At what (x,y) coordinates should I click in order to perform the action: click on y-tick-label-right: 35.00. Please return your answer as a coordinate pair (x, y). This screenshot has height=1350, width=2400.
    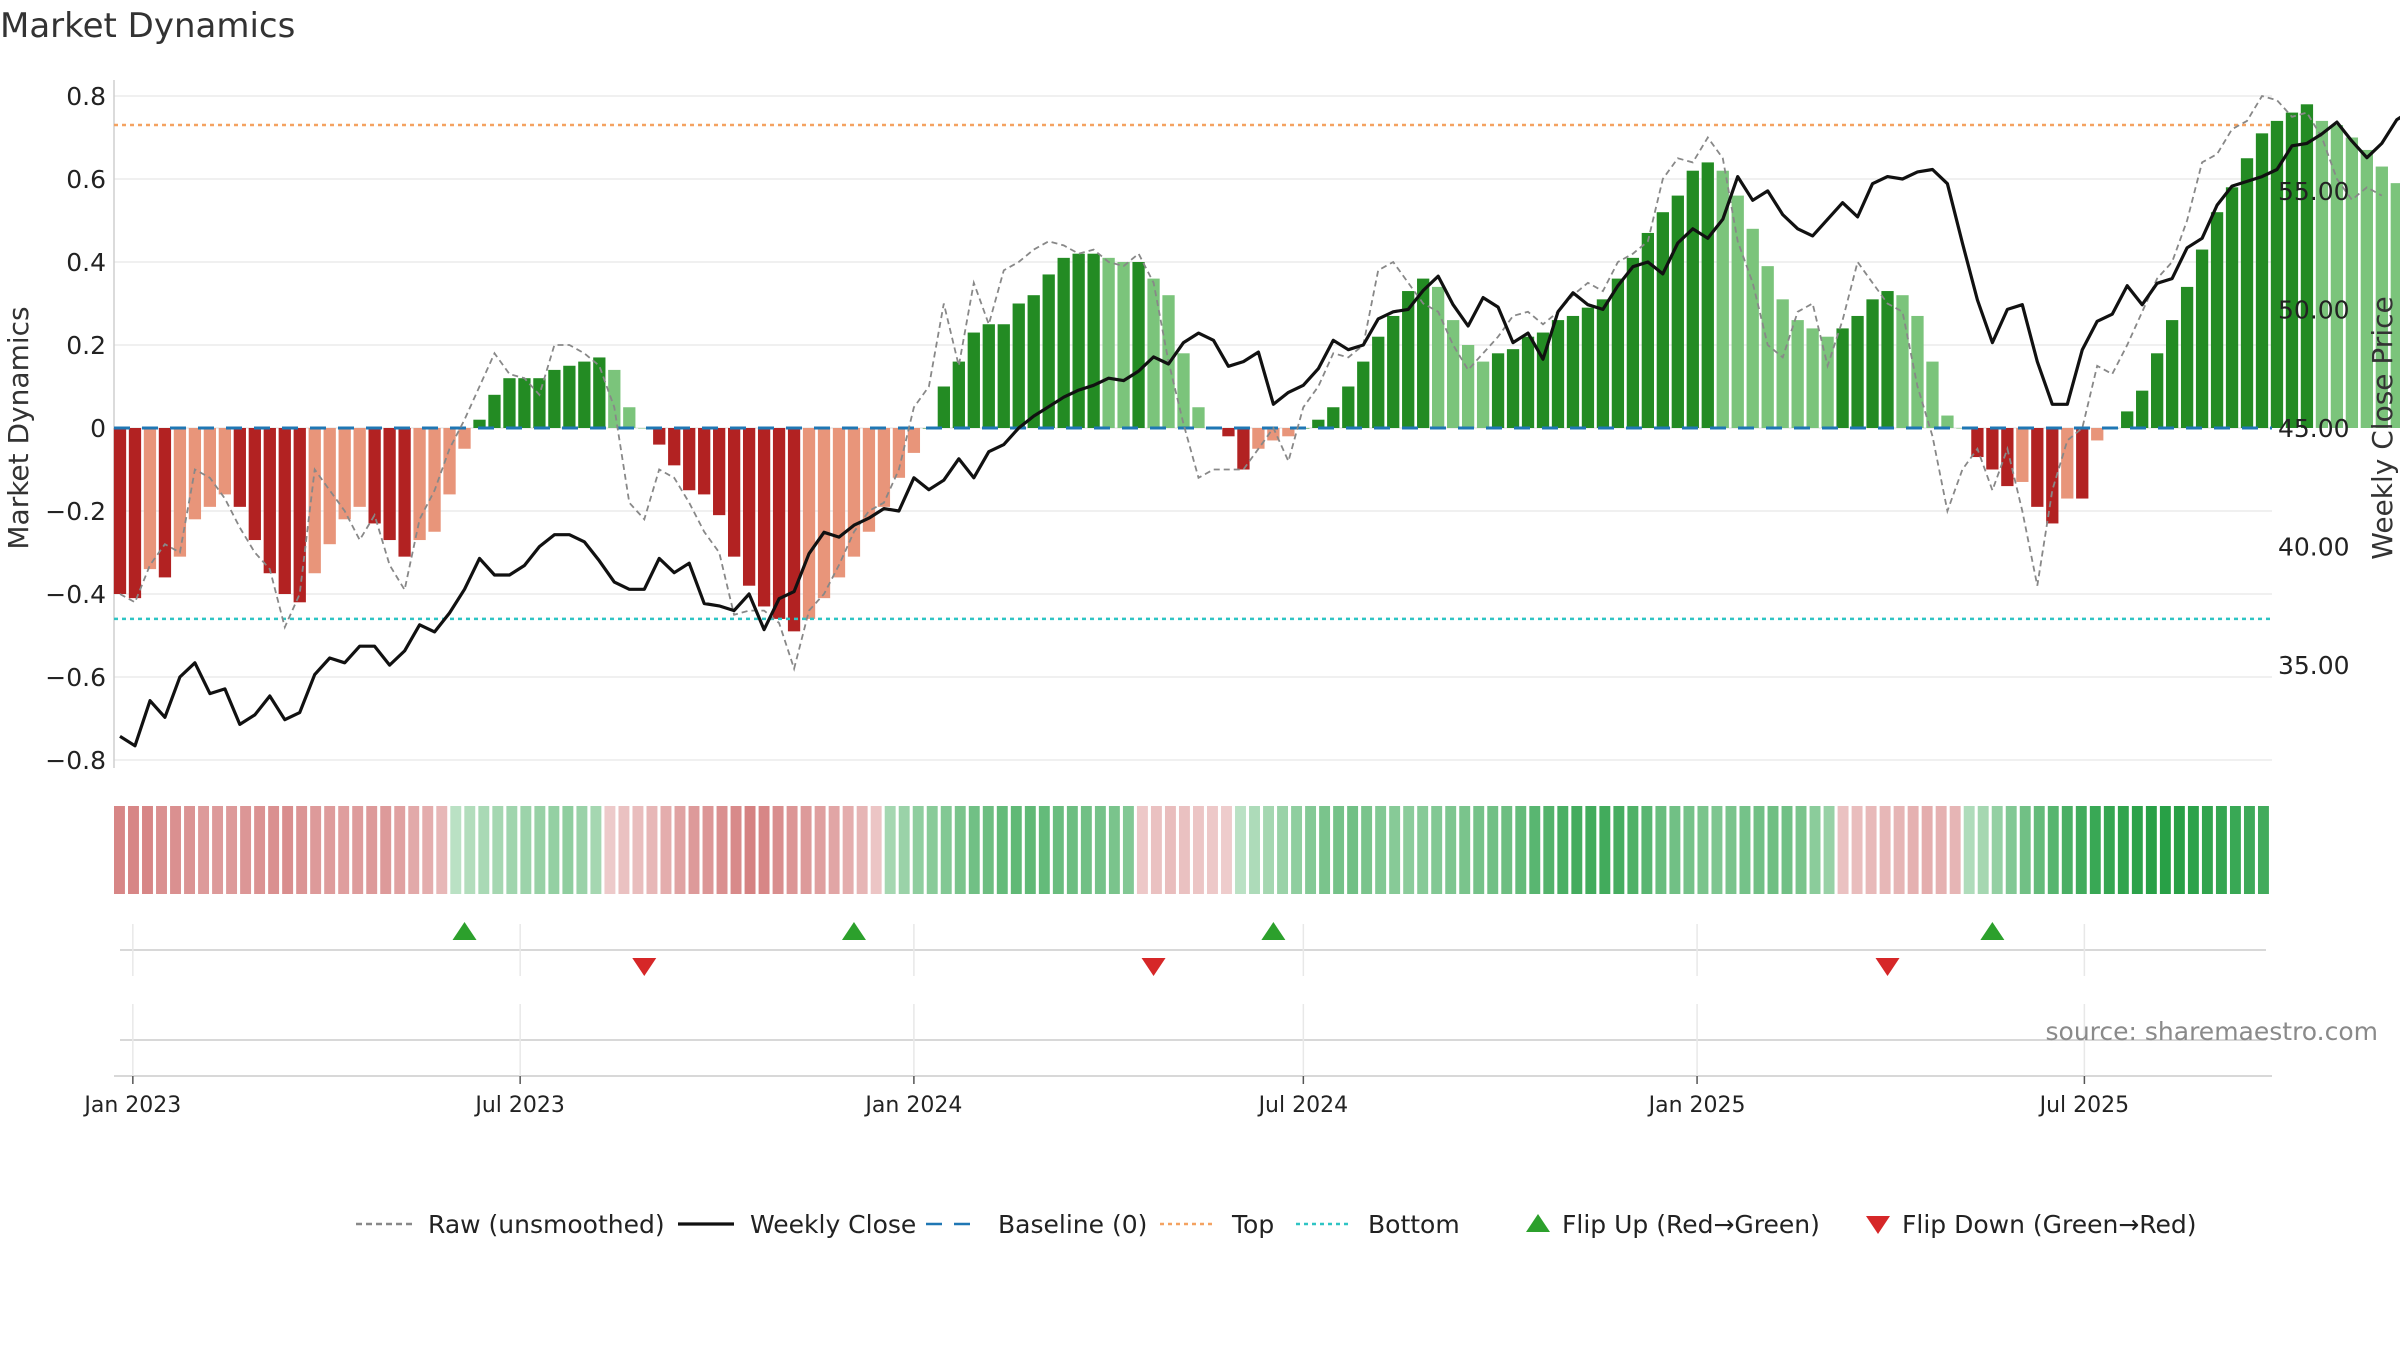
    Looking at the image, I should click on (2314, 665).